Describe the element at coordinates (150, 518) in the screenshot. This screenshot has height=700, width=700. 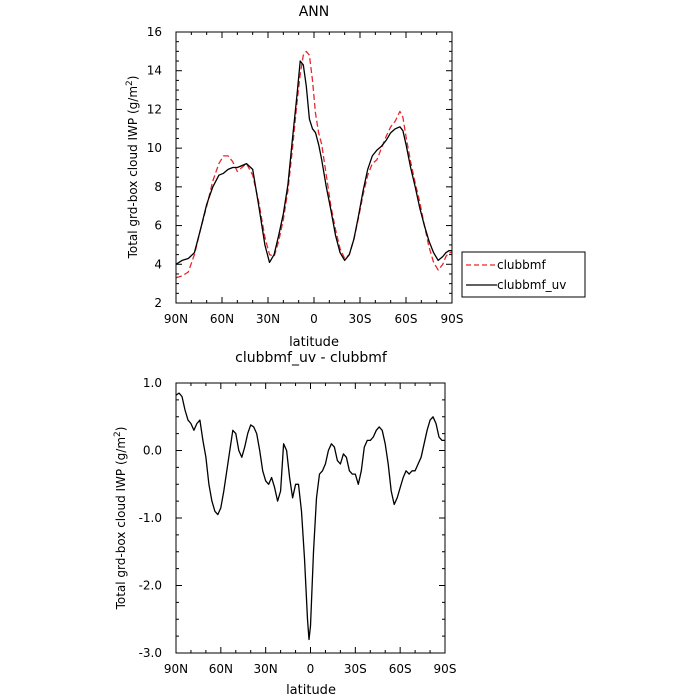
I see `bottom-y-tick-label: -1.0` at that location.